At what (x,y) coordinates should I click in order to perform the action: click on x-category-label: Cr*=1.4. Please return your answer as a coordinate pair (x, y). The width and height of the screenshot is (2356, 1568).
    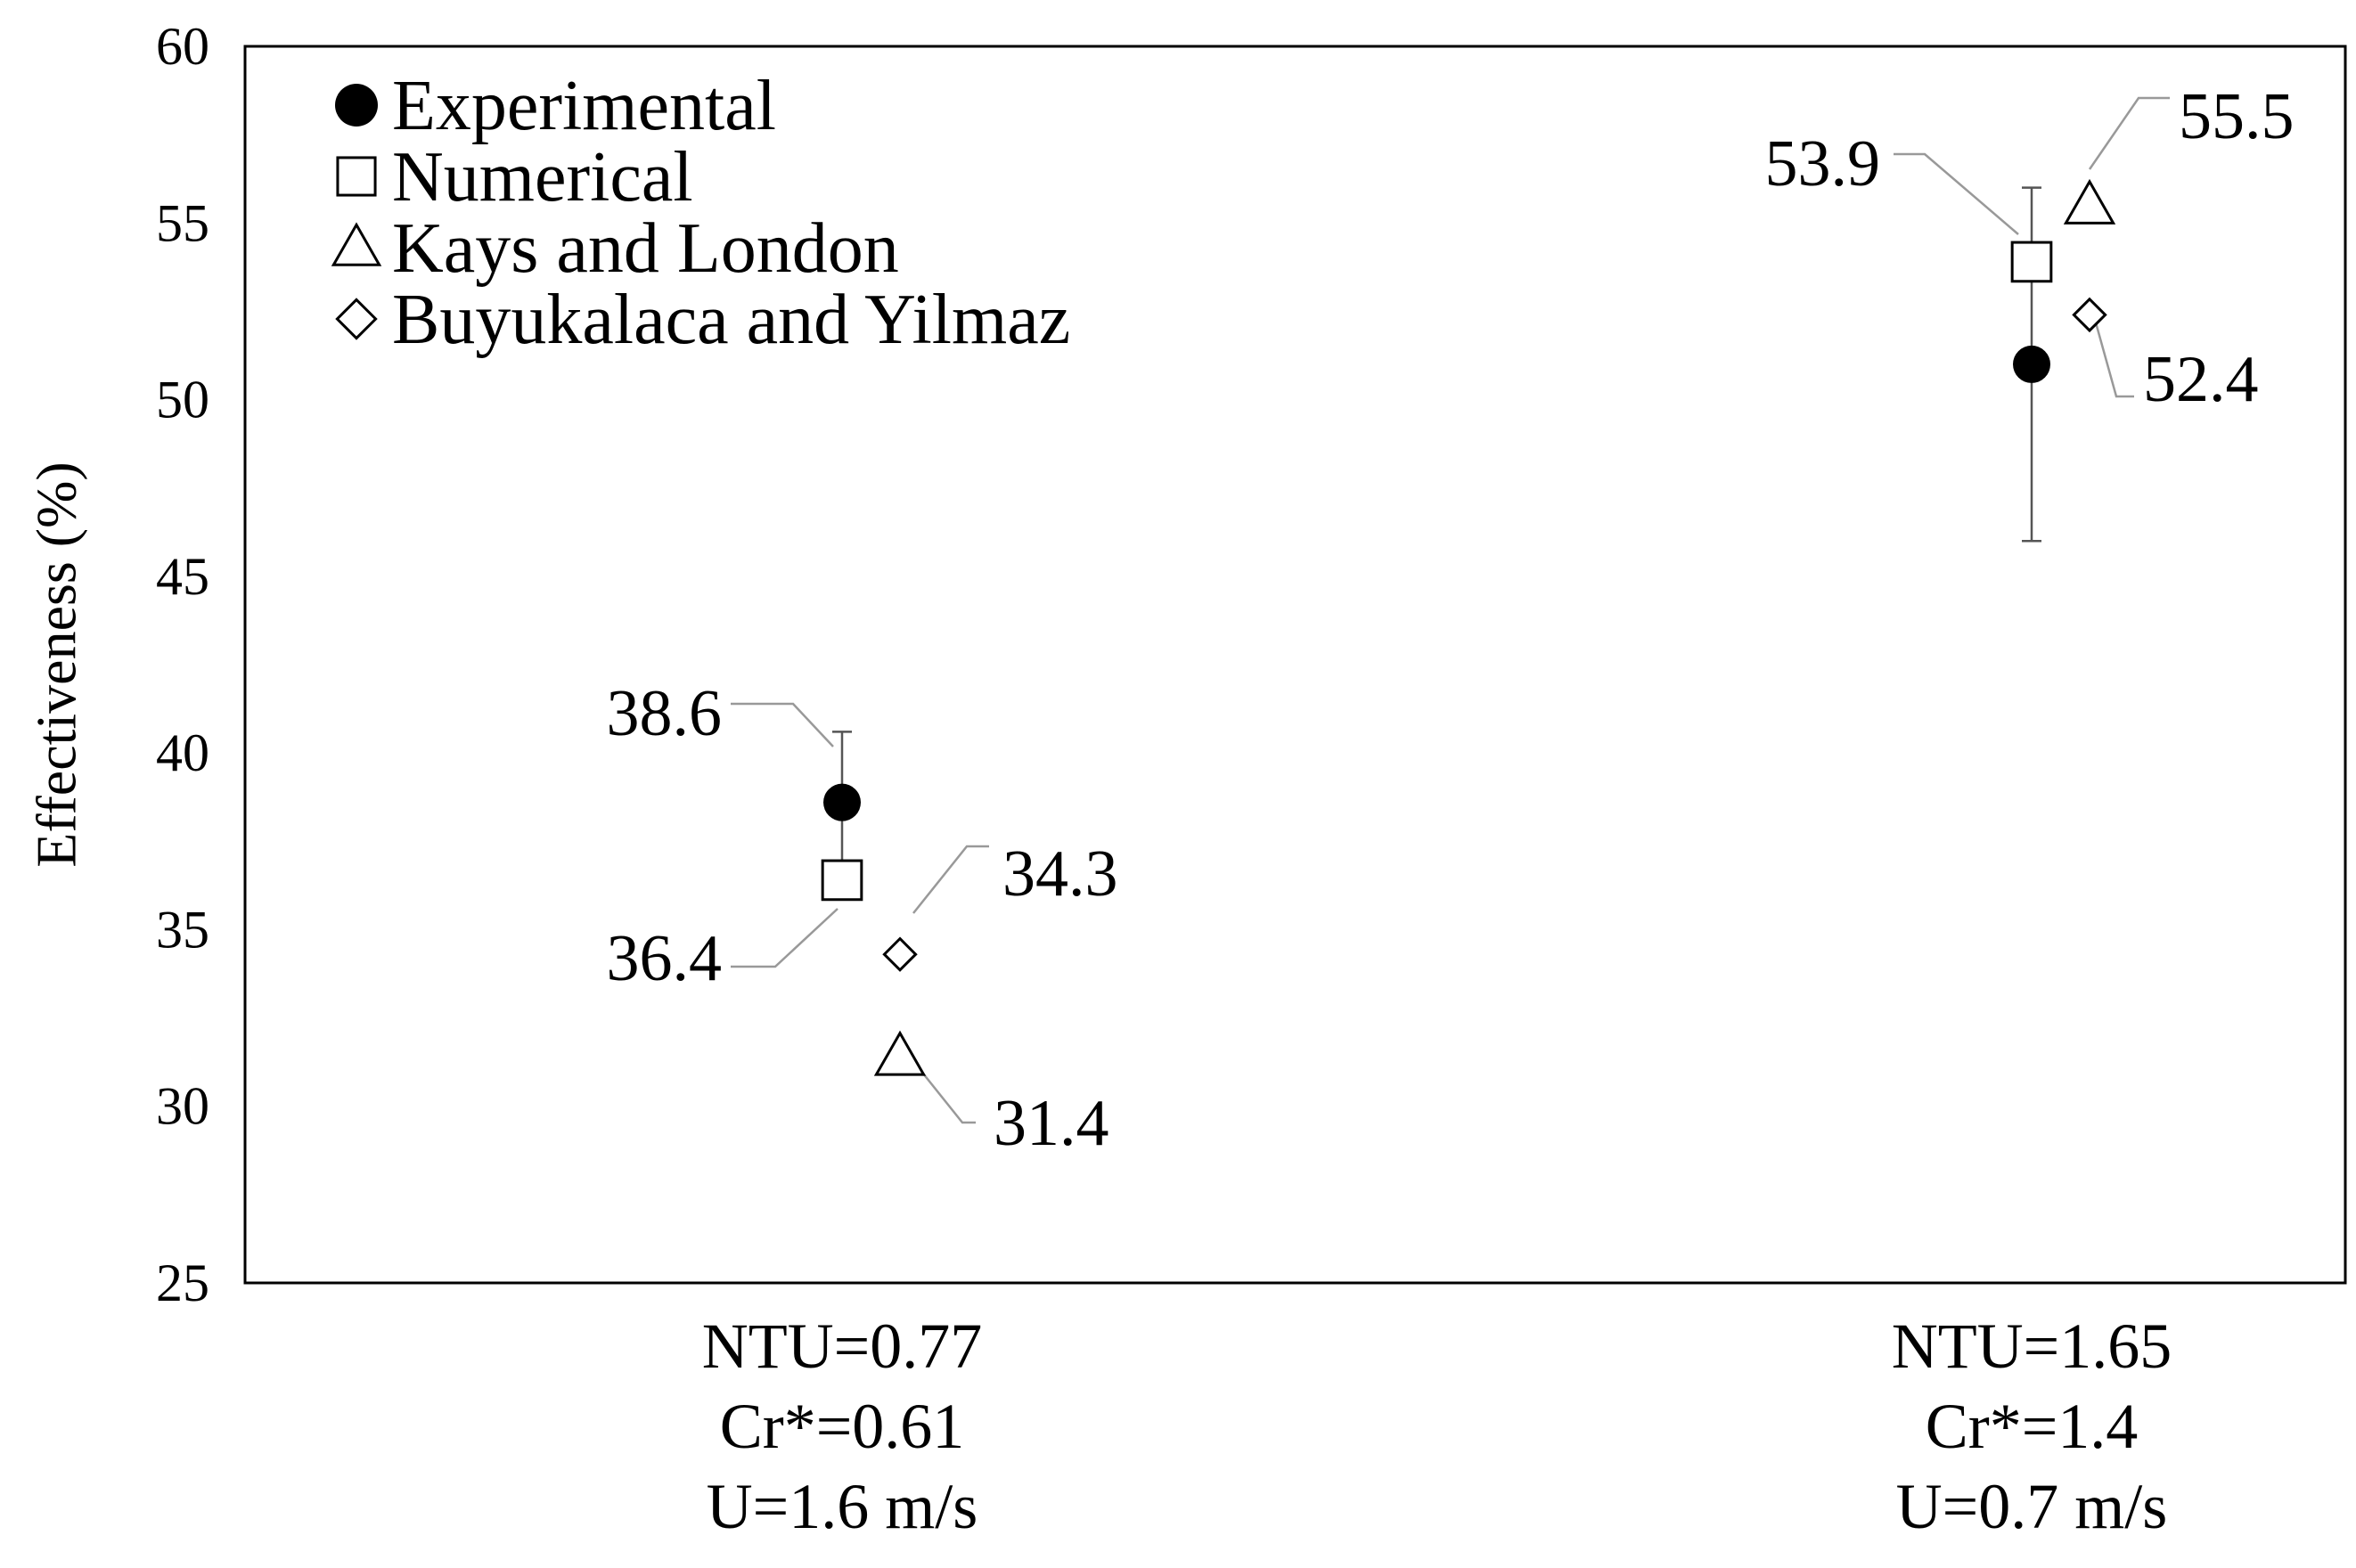
    Looking at the image, I should click on (2032, 1426).